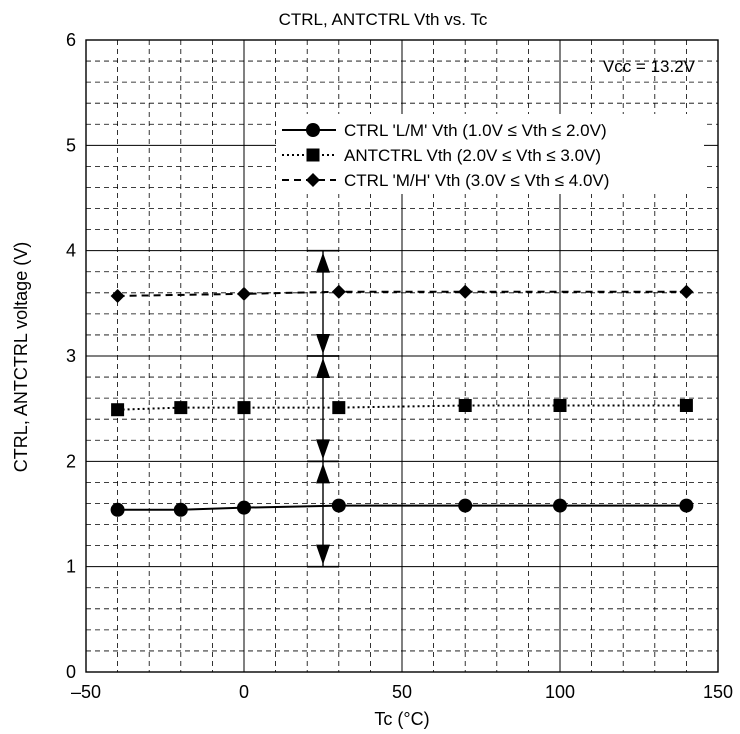 The image size is (740, 734). What do you see at coordinates (313, 155) in the screenshot?
I see `legend-marker-antctrl` at bounding box center [313, 155].